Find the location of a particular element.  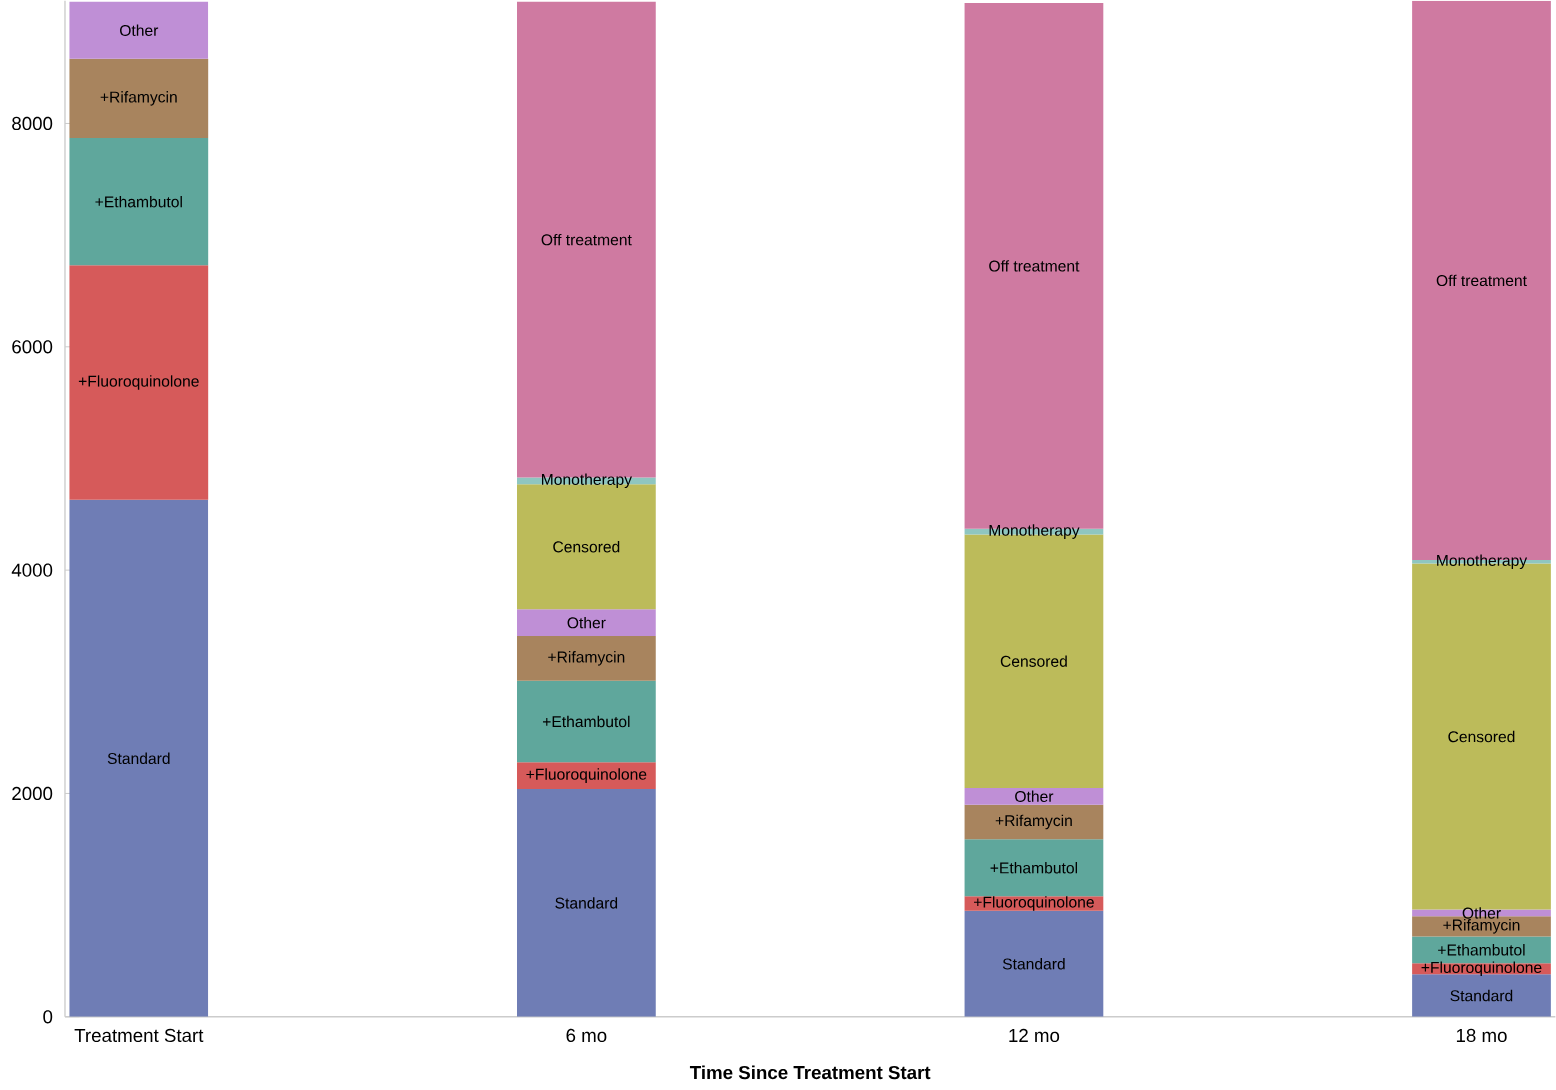

series-label: +Fluoroquinolone is located at coordinates (1034, 903).